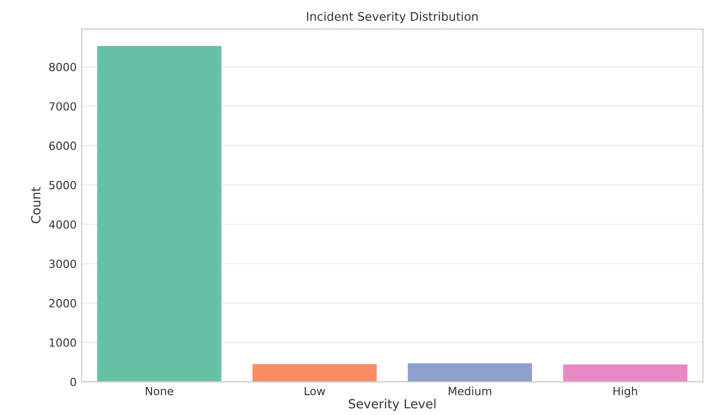 The height and width of the screenshot is (415, 710). Describe the element at coordinates (62, 264) in the screenshot. I see `y-tick-label: 3000` at that location.